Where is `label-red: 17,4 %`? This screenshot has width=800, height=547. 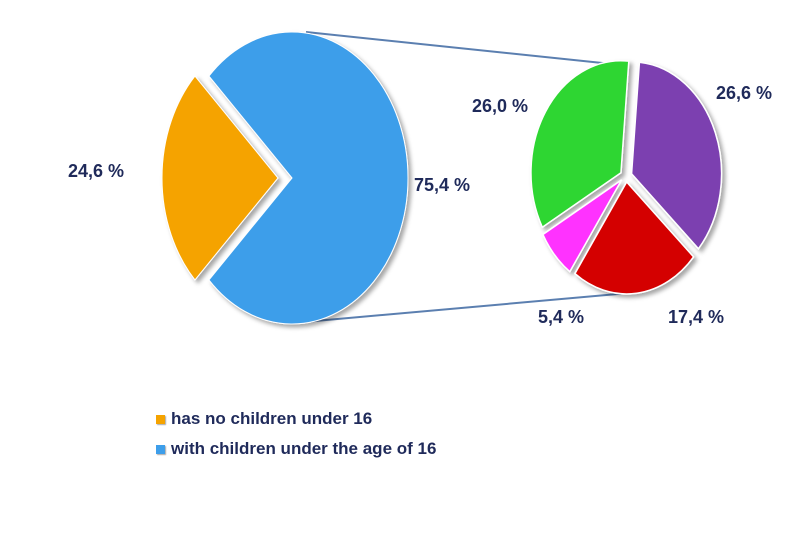
label-red: 17,4 % is located at coordinates (696, 317).